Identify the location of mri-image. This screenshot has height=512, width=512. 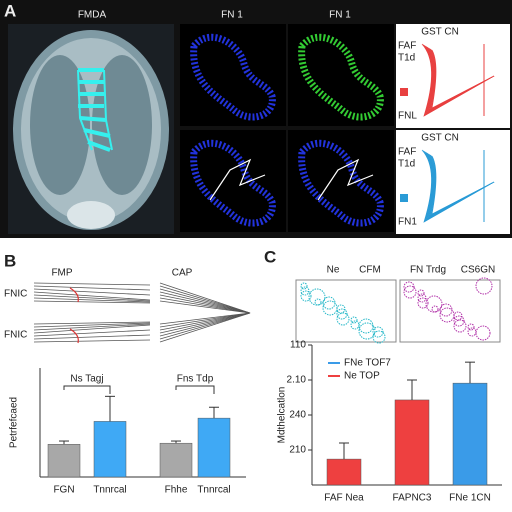
(91, 129).